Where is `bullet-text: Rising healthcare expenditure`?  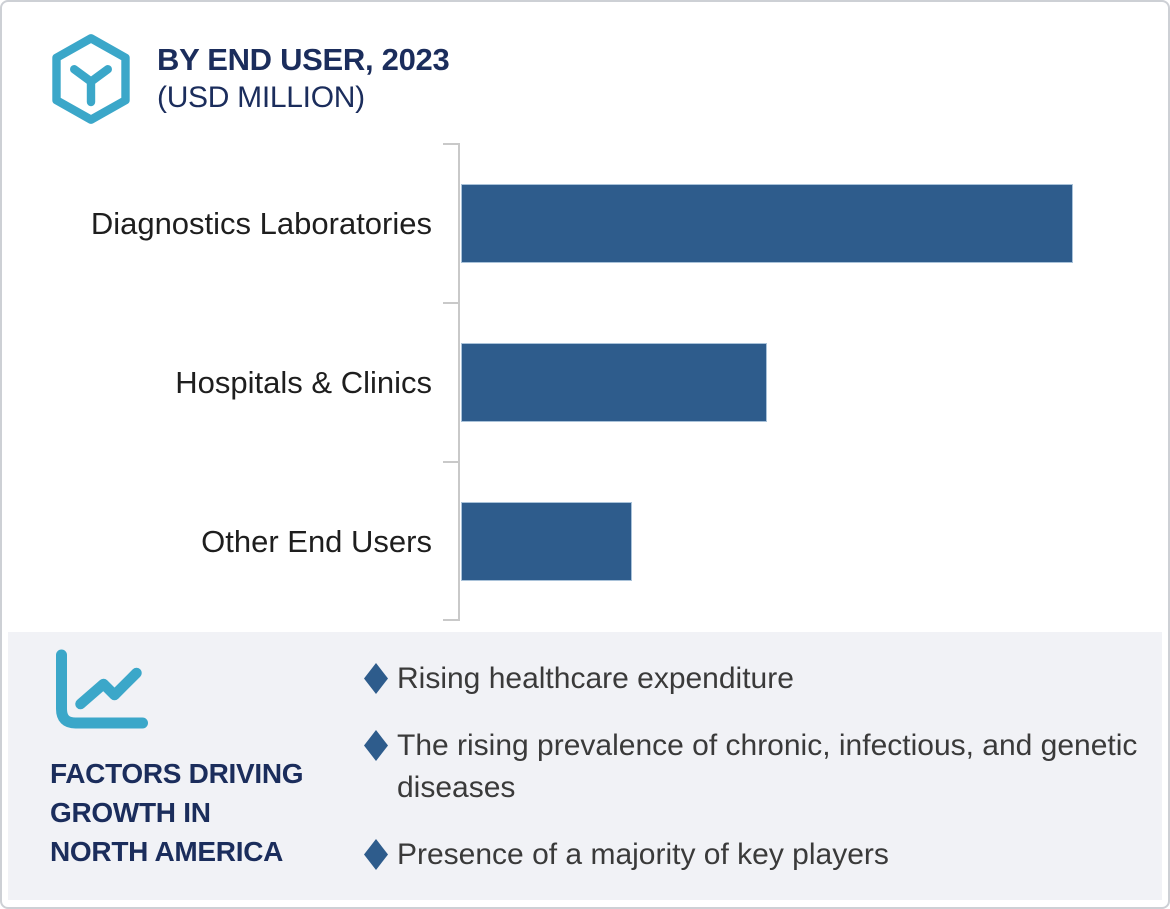
bullet-text: Rising healthcare expenditure is located at coordinates (595, 678).